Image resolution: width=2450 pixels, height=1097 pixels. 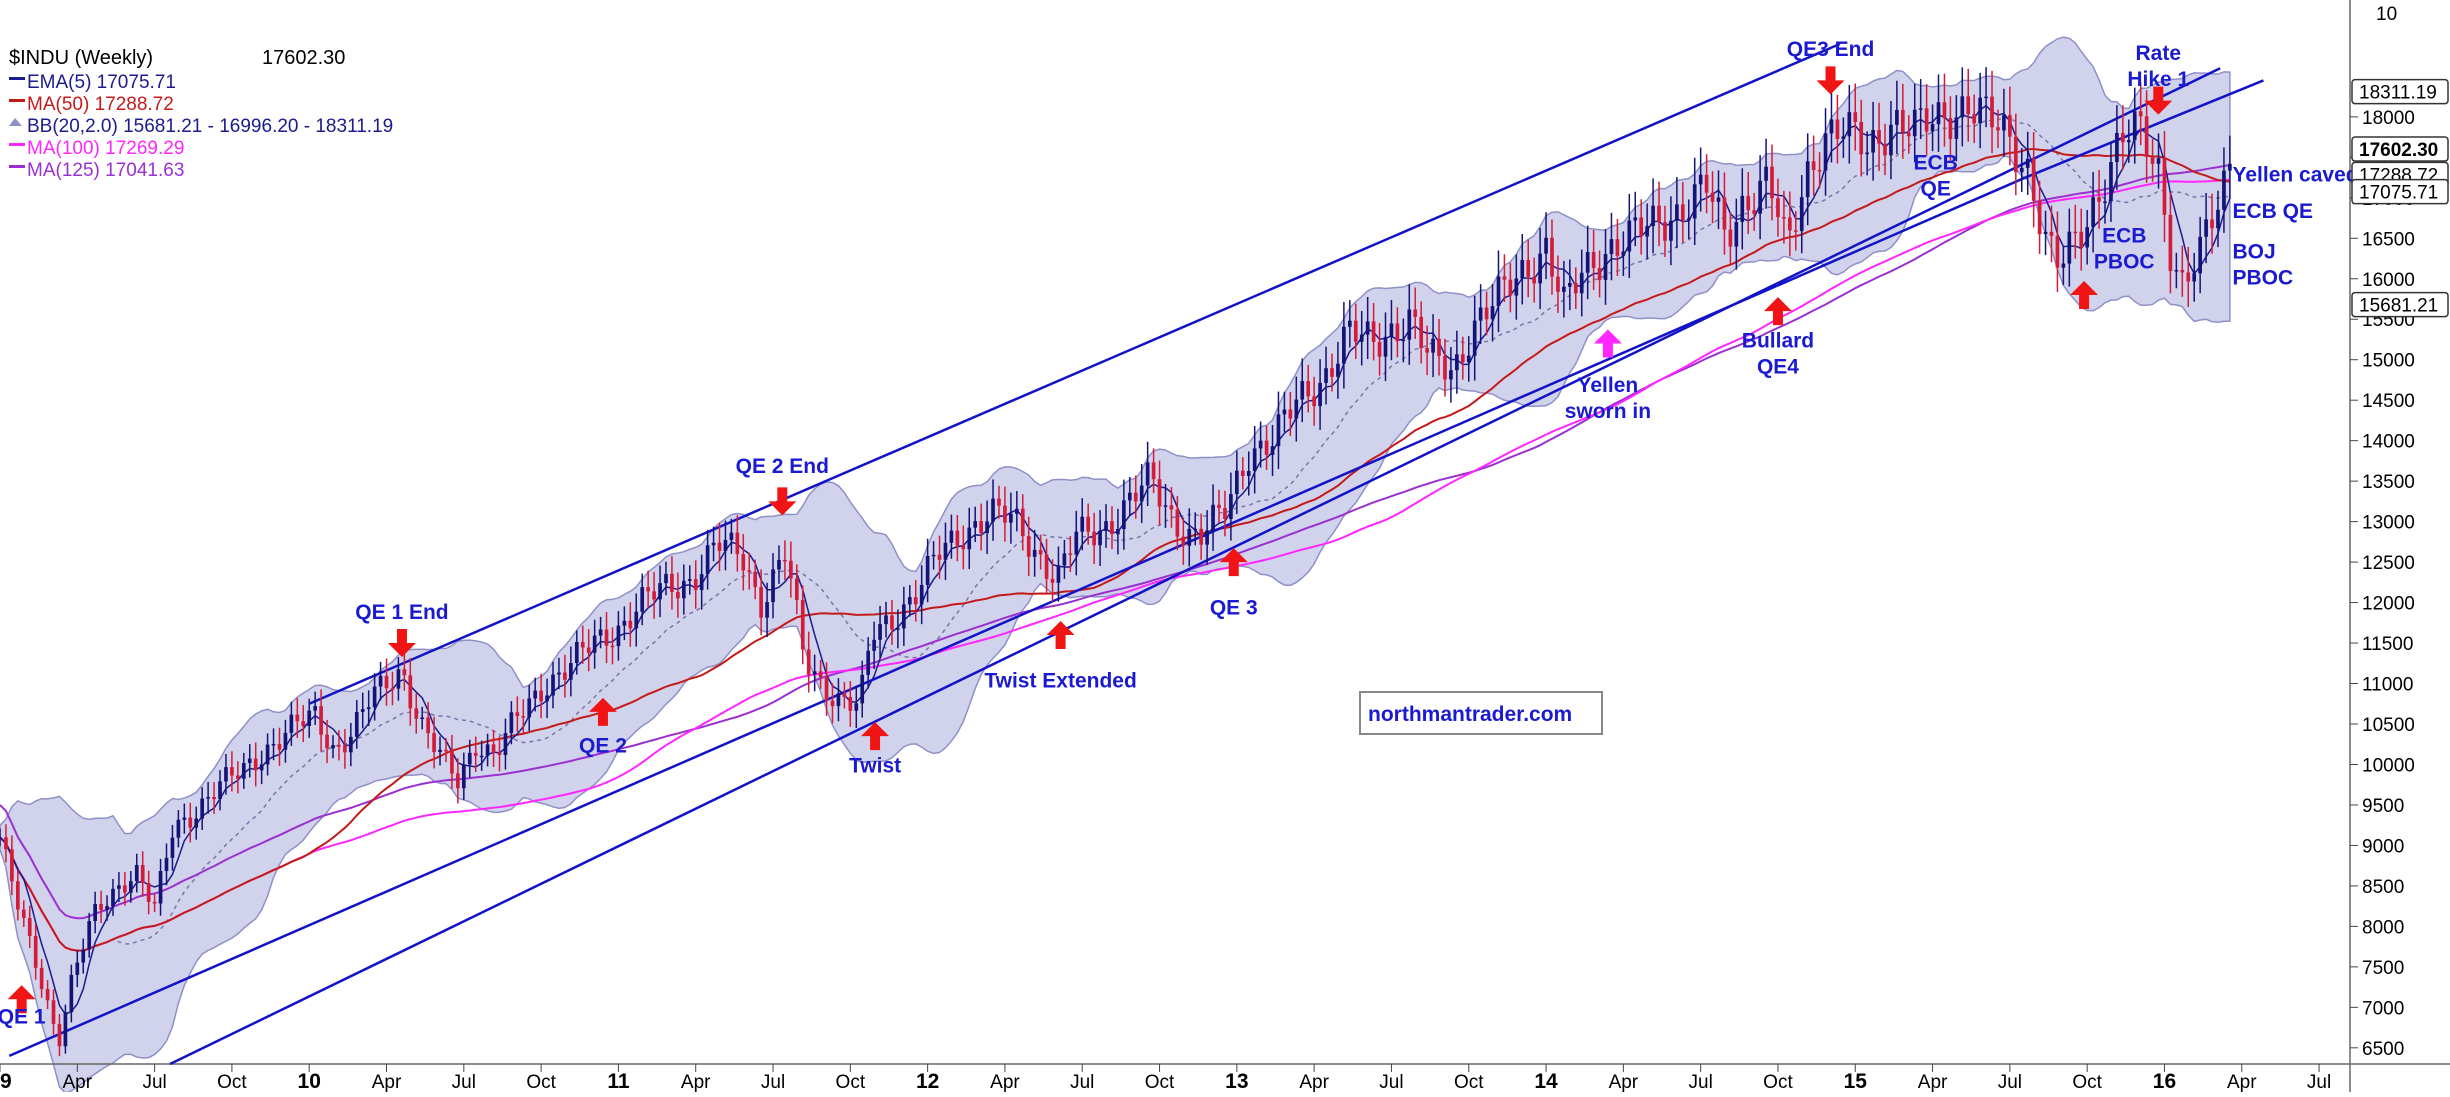 What do you see at coordinates (2388, 725) in the screenshot?
I see `y-tick-label: 10500` at bounding box center [2388, 725].